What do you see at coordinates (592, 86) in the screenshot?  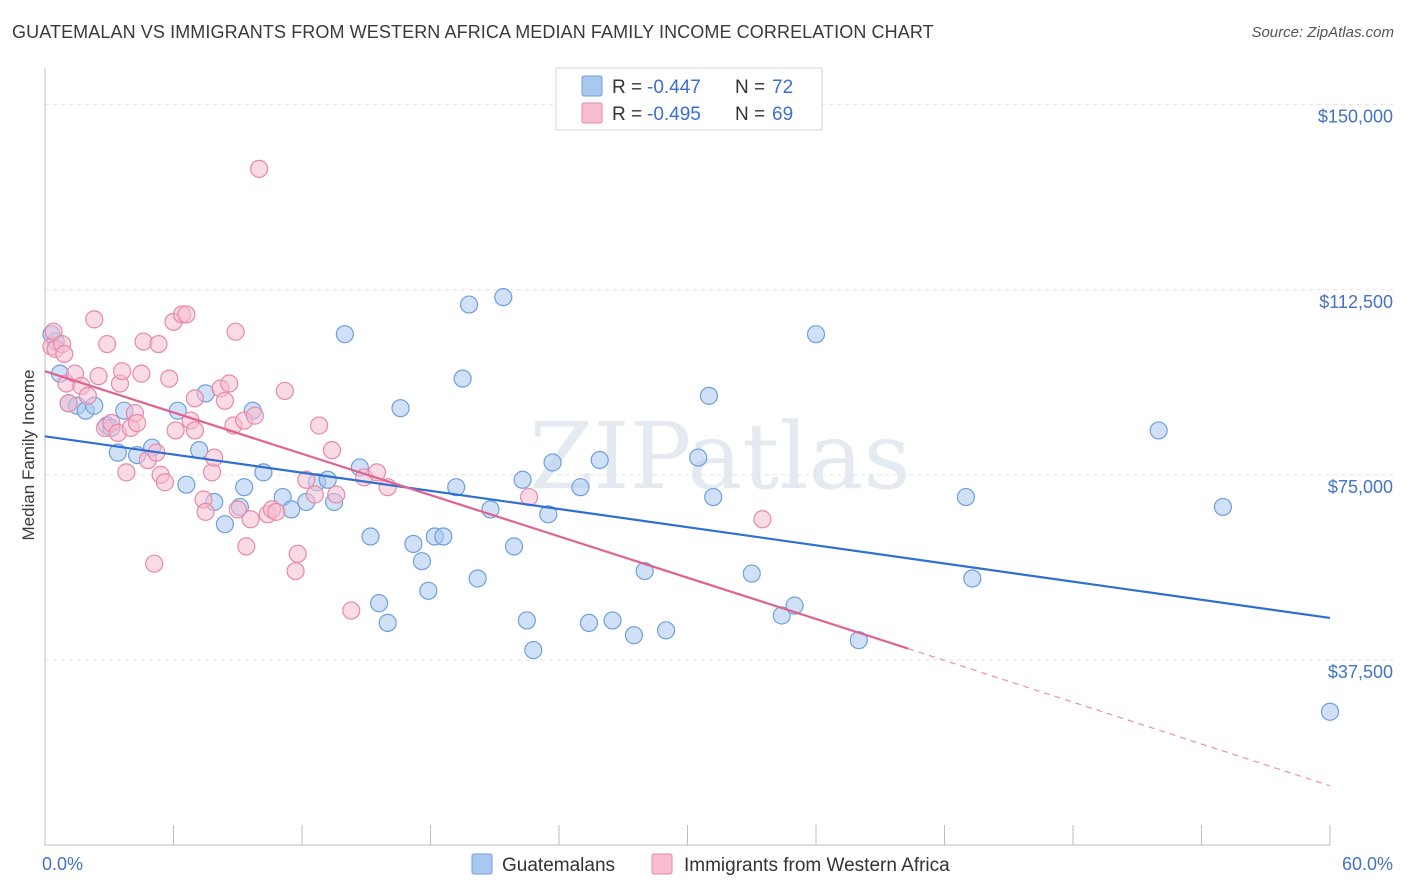 I see `legend-swatch-guatemalans` at bounding box center [592, 86].